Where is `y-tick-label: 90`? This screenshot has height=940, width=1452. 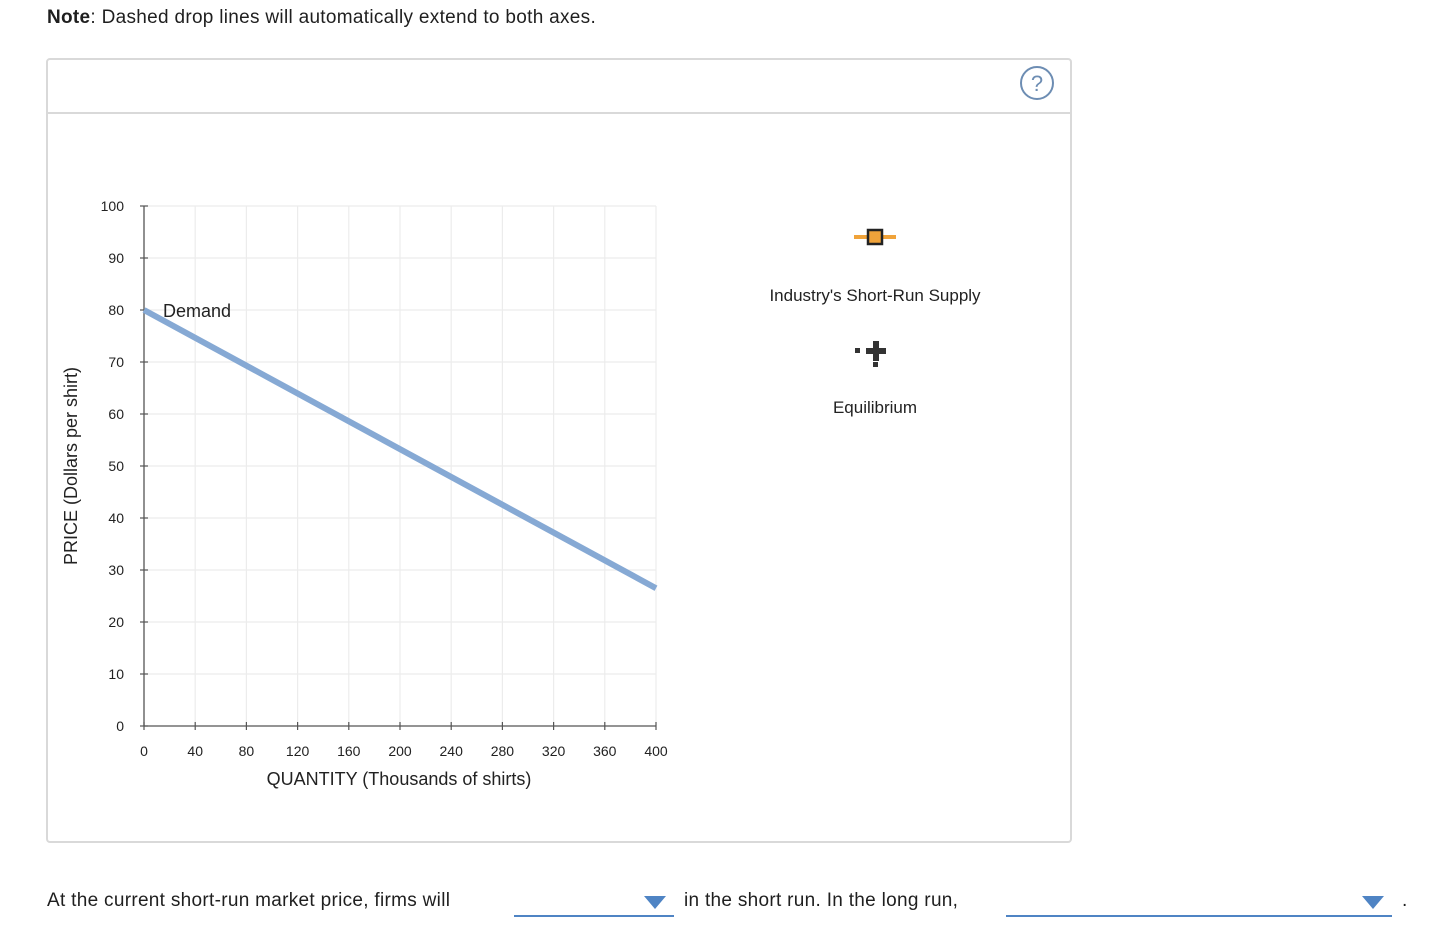 y-tick-label: 90 is located at coordinates (116, 258).